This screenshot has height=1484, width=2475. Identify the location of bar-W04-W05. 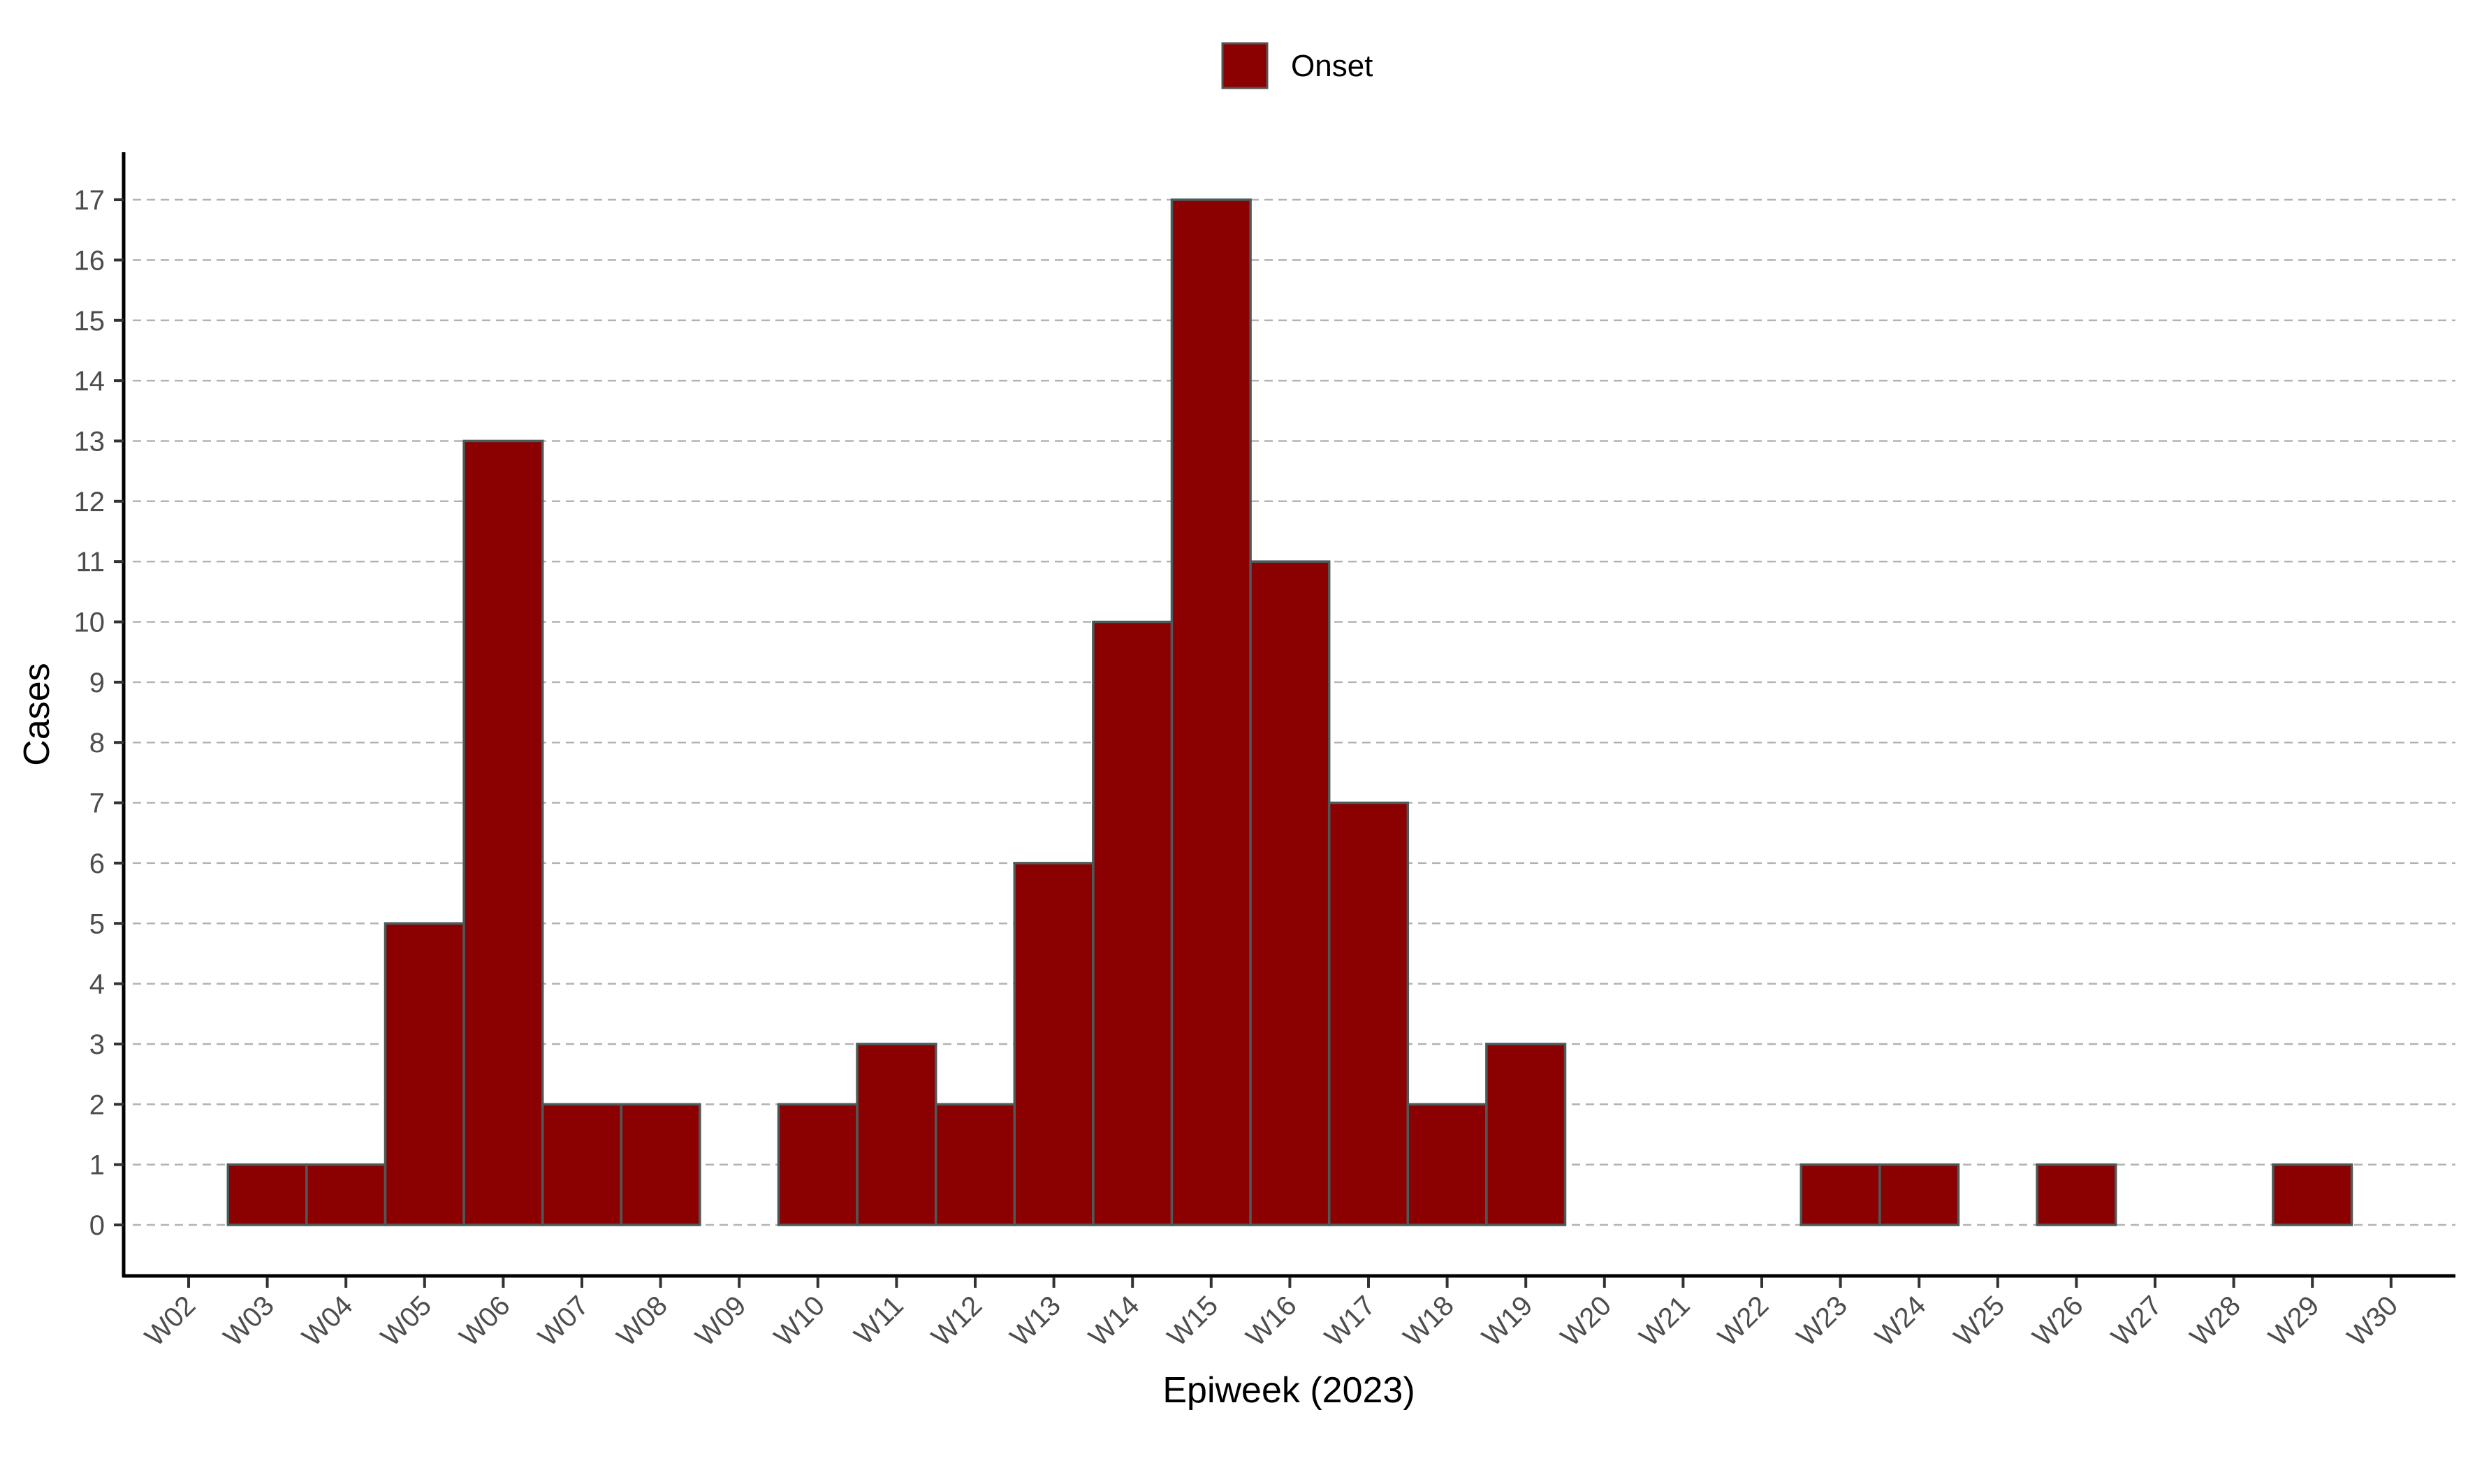
(424, 1074).